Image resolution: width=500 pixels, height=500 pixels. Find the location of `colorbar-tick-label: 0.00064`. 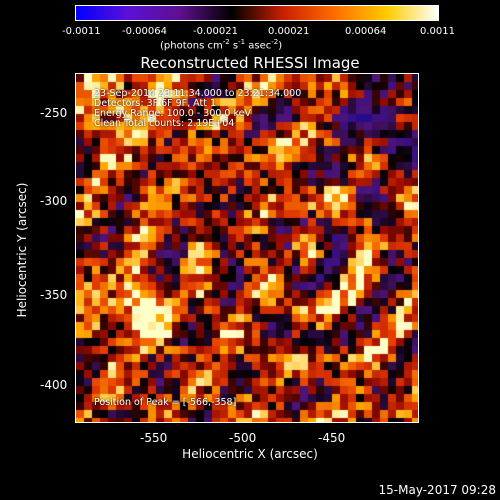

colorbar-tick-label: 0.00064 is located at coordinates (366, 31).